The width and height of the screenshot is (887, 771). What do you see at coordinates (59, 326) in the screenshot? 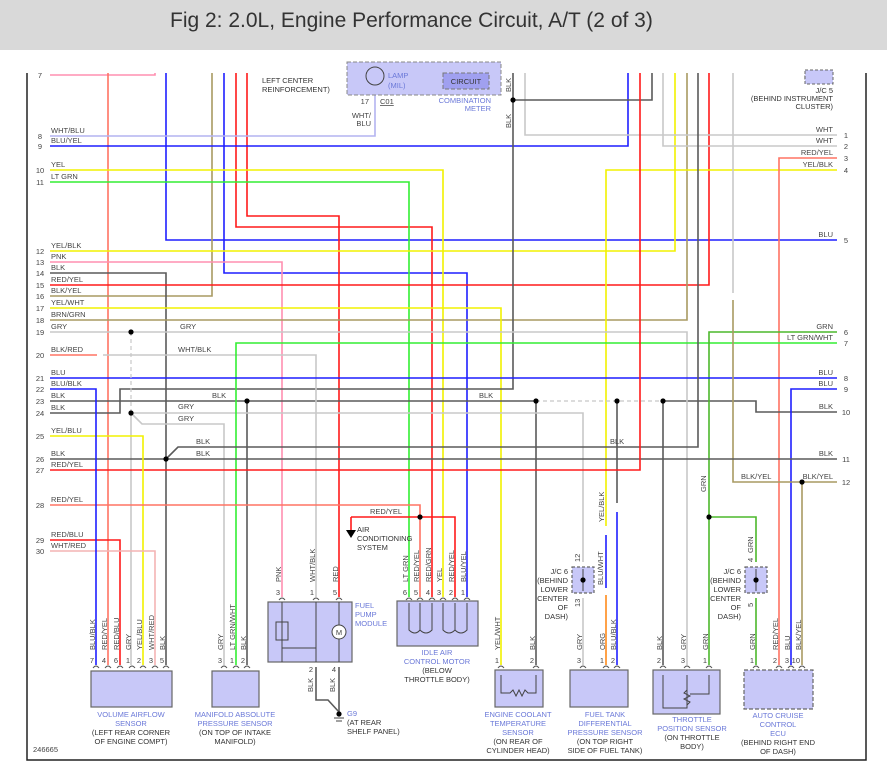
I see `left-wire-label: GRY` at bounding box center [59, 326].